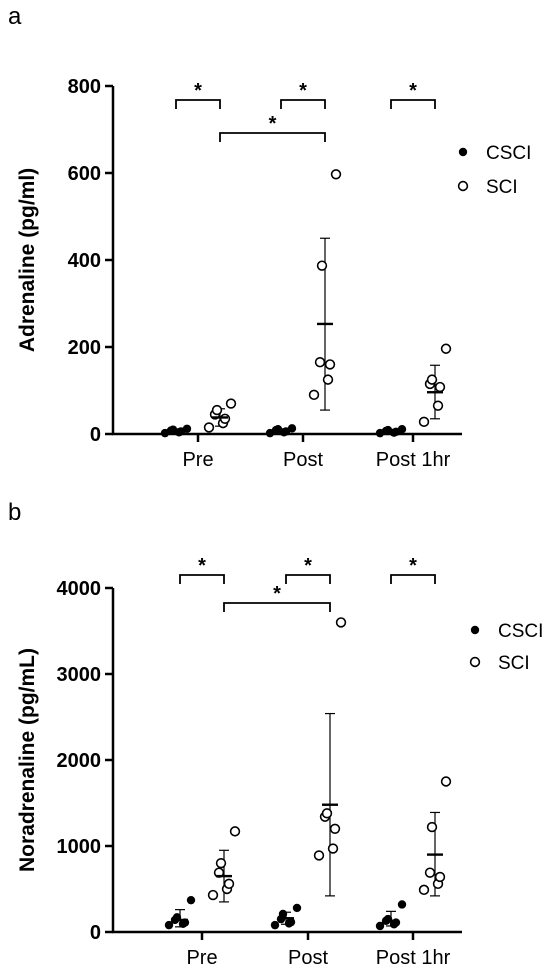  Describe the element at coordinates (14, 512) in the screenshot. I see `panel-b-letter: b` at that location.